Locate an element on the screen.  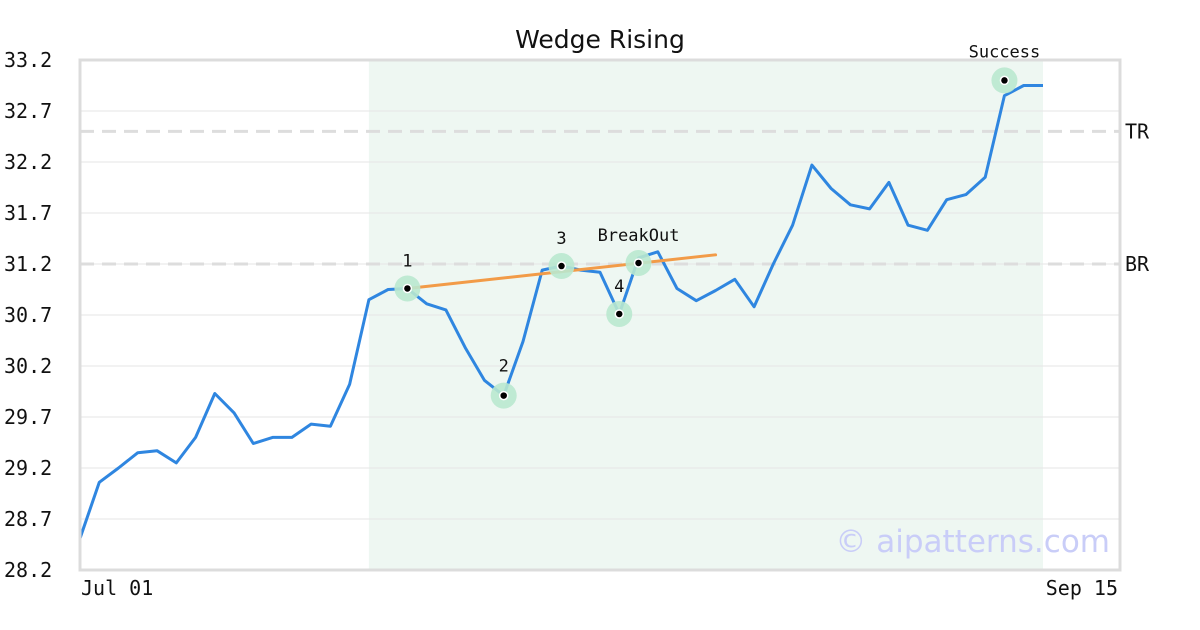
y-tick-label: 32.2 is located at coordinates (28, 162).